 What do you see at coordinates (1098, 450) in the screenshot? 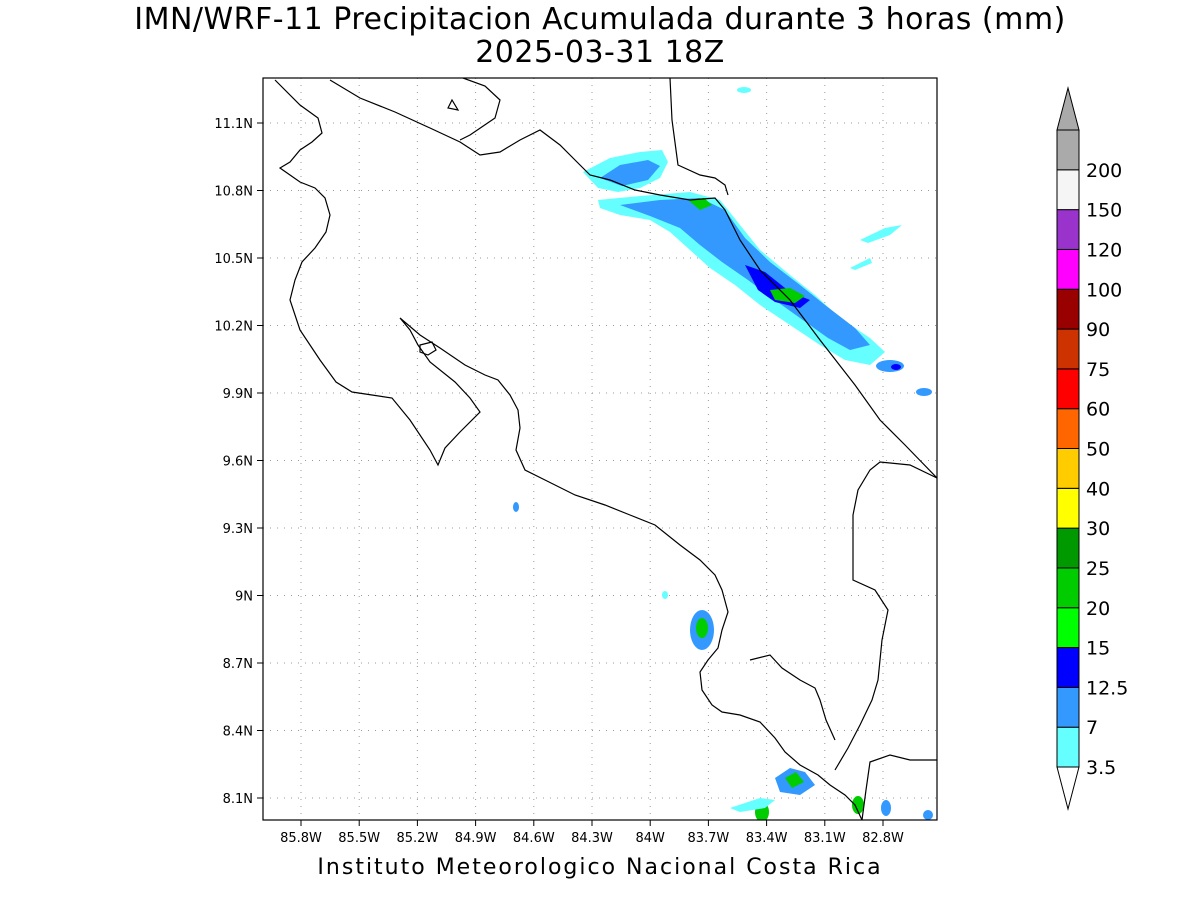
I see `colorbar-label: 50` at bounding box center [1098, 450].